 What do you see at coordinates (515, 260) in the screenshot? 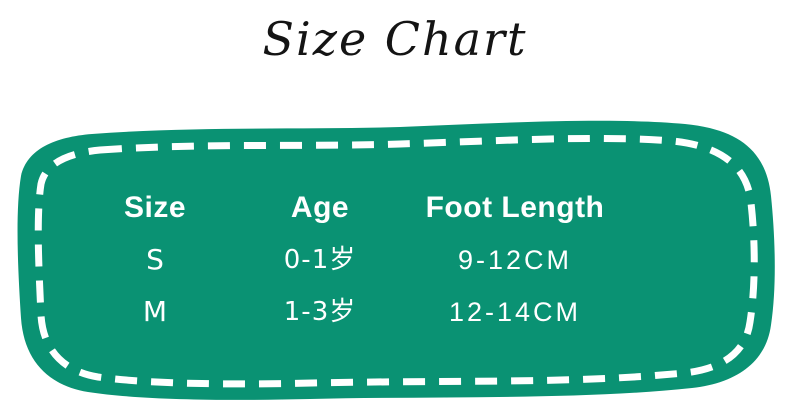
I see `row-s-foot-length: 9-12CM` at bounding box center [515, 260].